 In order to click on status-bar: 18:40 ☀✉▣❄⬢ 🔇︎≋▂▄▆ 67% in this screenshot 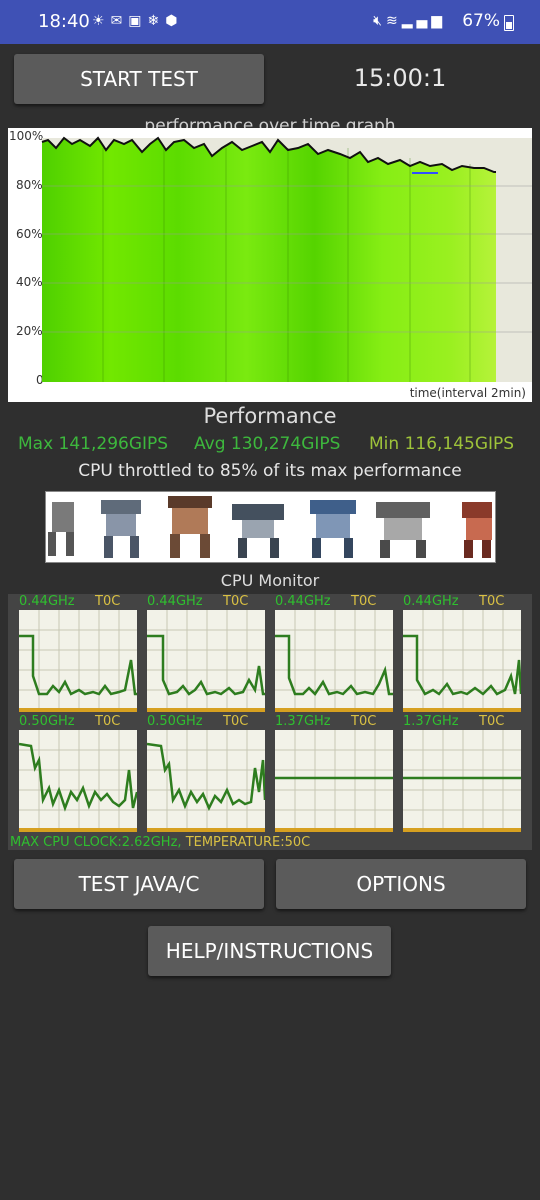, I will do `click(270, 22)`.